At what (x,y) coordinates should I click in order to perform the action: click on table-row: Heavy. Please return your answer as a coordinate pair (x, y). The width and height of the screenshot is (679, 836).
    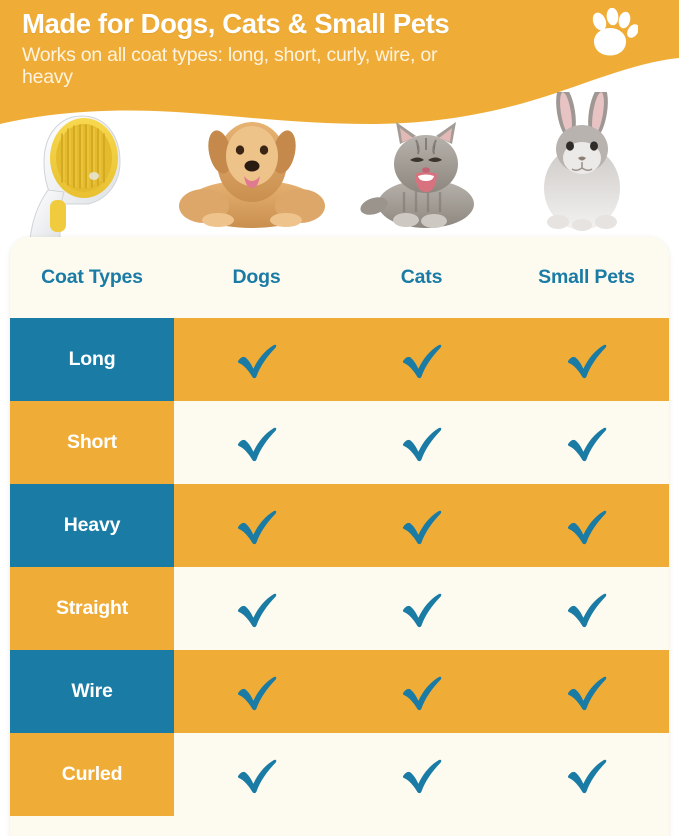
    Looking at the image, I should click on (339, 525).